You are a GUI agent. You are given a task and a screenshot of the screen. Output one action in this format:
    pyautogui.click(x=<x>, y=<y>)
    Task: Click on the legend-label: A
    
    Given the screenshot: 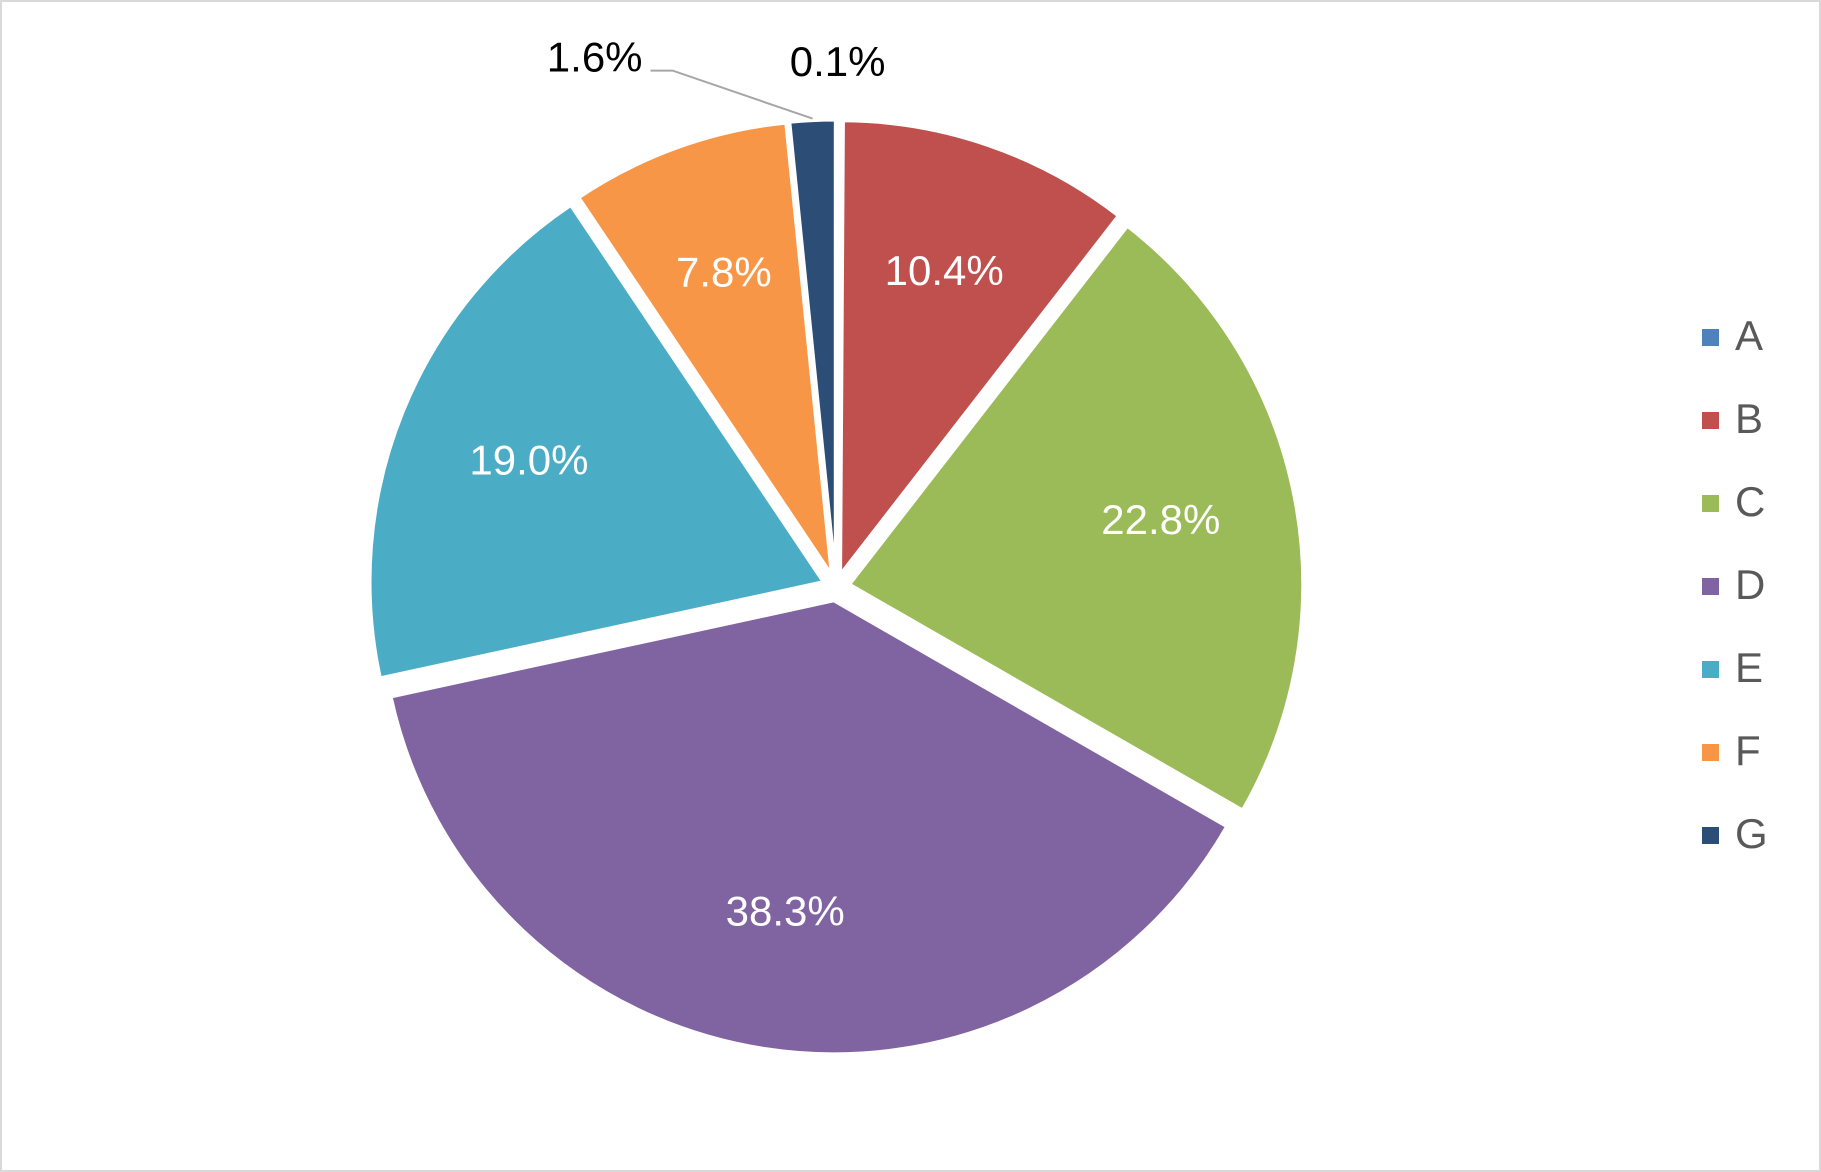 What is the action you would take?
    pyautogui.click(x=1749, y=335)
    